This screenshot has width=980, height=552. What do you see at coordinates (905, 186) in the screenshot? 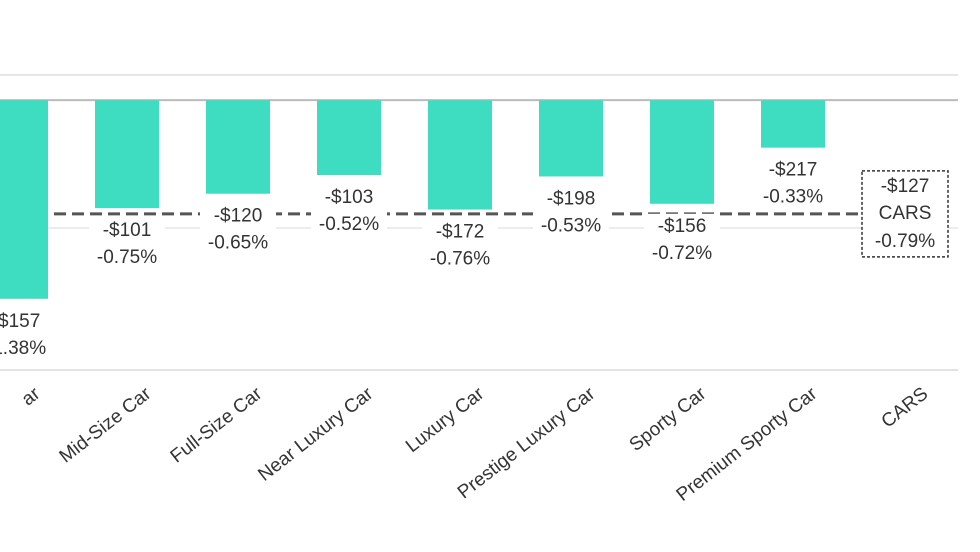
I see `reference-dollar: -$127` at bounding box center [905, 186].